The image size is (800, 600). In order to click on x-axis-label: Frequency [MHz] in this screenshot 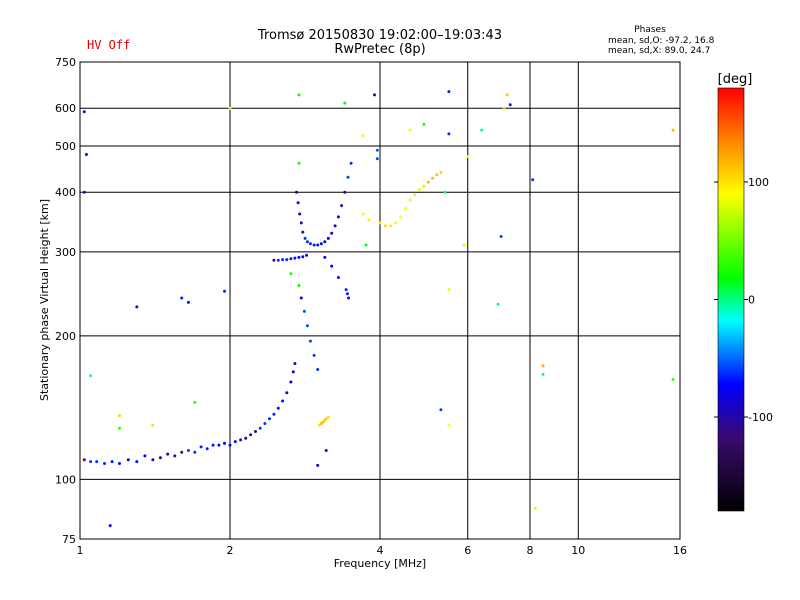, I will do `click(380, 563)`.